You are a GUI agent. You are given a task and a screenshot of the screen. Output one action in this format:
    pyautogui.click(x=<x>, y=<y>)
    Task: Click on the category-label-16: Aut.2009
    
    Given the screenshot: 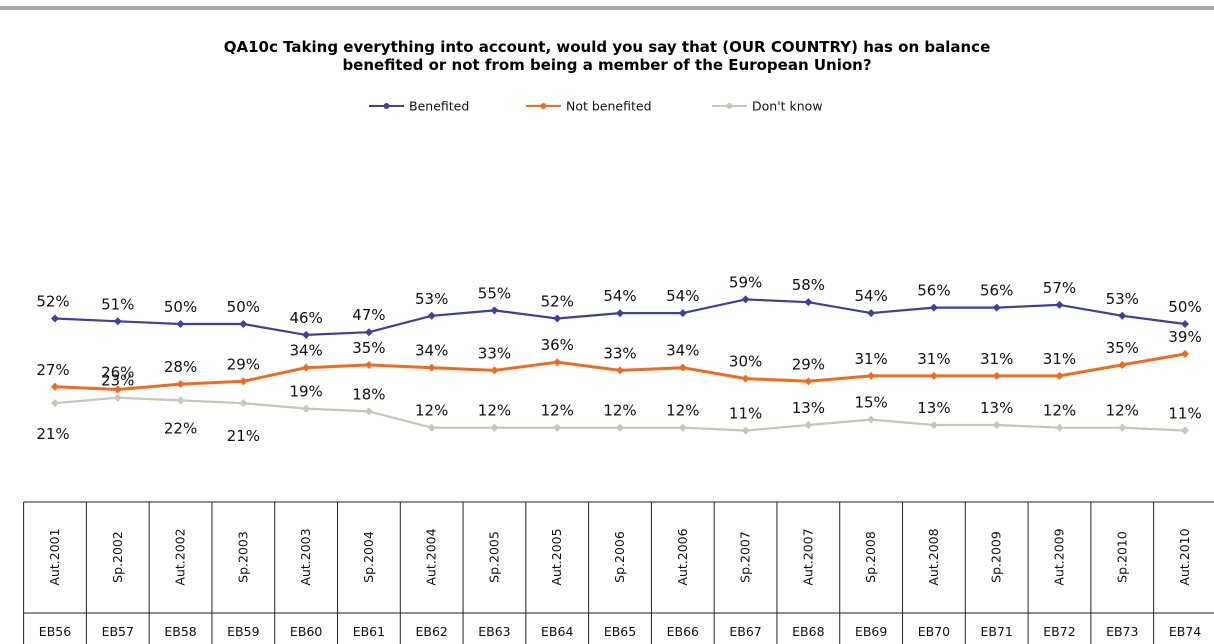 What is the action you would take?
    pyautogui.click(x=1058, y=556)
    